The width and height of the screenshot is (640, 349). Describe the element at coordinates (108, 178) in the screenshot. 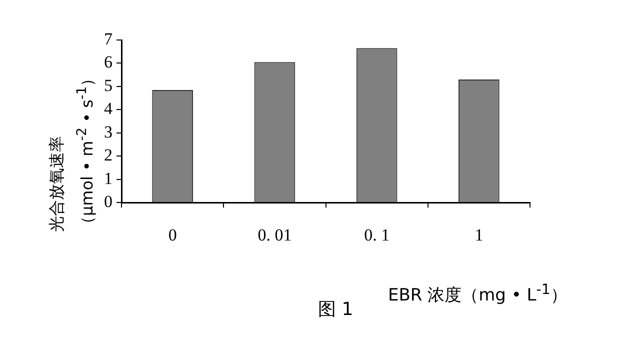

I see `y-tick-label: 1` at that location.